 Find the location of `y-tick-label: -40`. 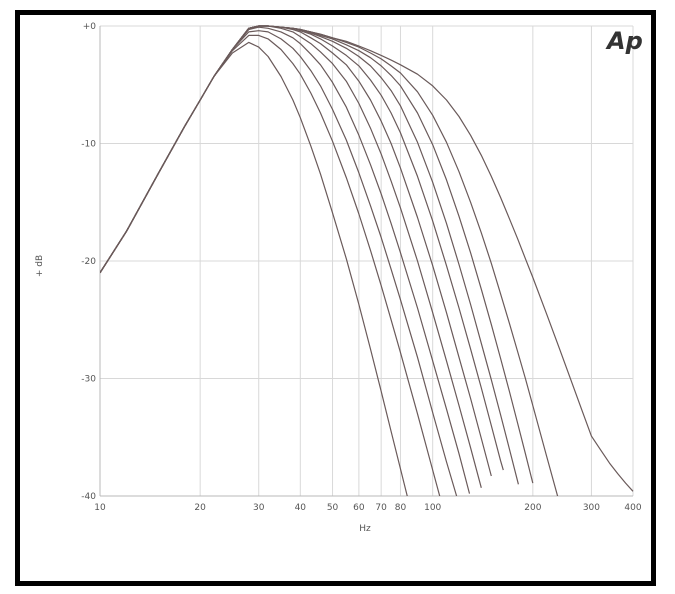

y-tick-label: -40 is located at coordinates (88, 497).